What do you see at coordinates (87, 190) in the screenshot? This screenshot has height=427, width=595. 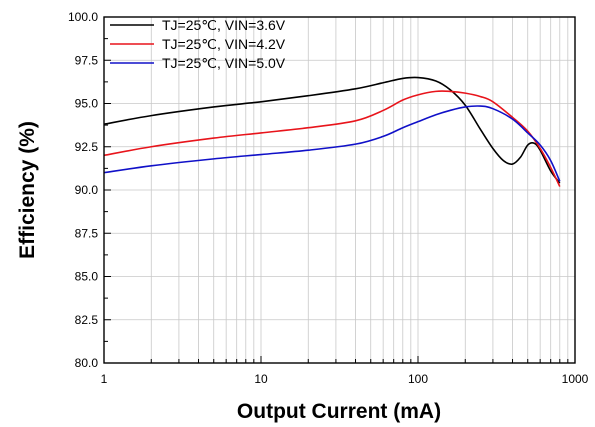 I see `y-tick-label: 90.0` at bounding box center [87, 190].